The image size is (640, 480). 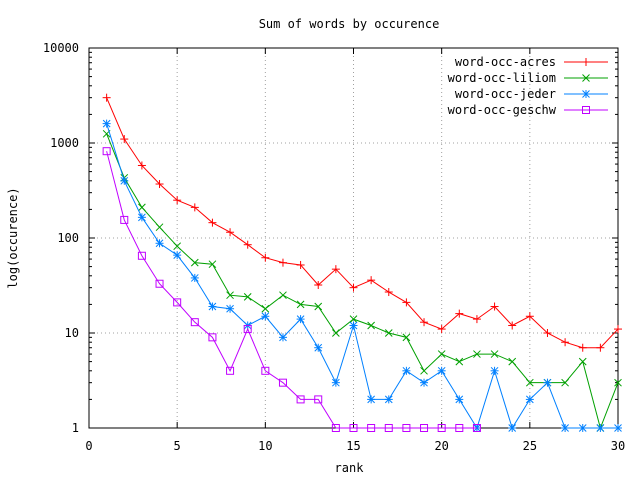 What do you see at coordinates (505, 94) in the screenshot?
I see `legend-label: word-occ-jeder` at bounding box center [505, 94].